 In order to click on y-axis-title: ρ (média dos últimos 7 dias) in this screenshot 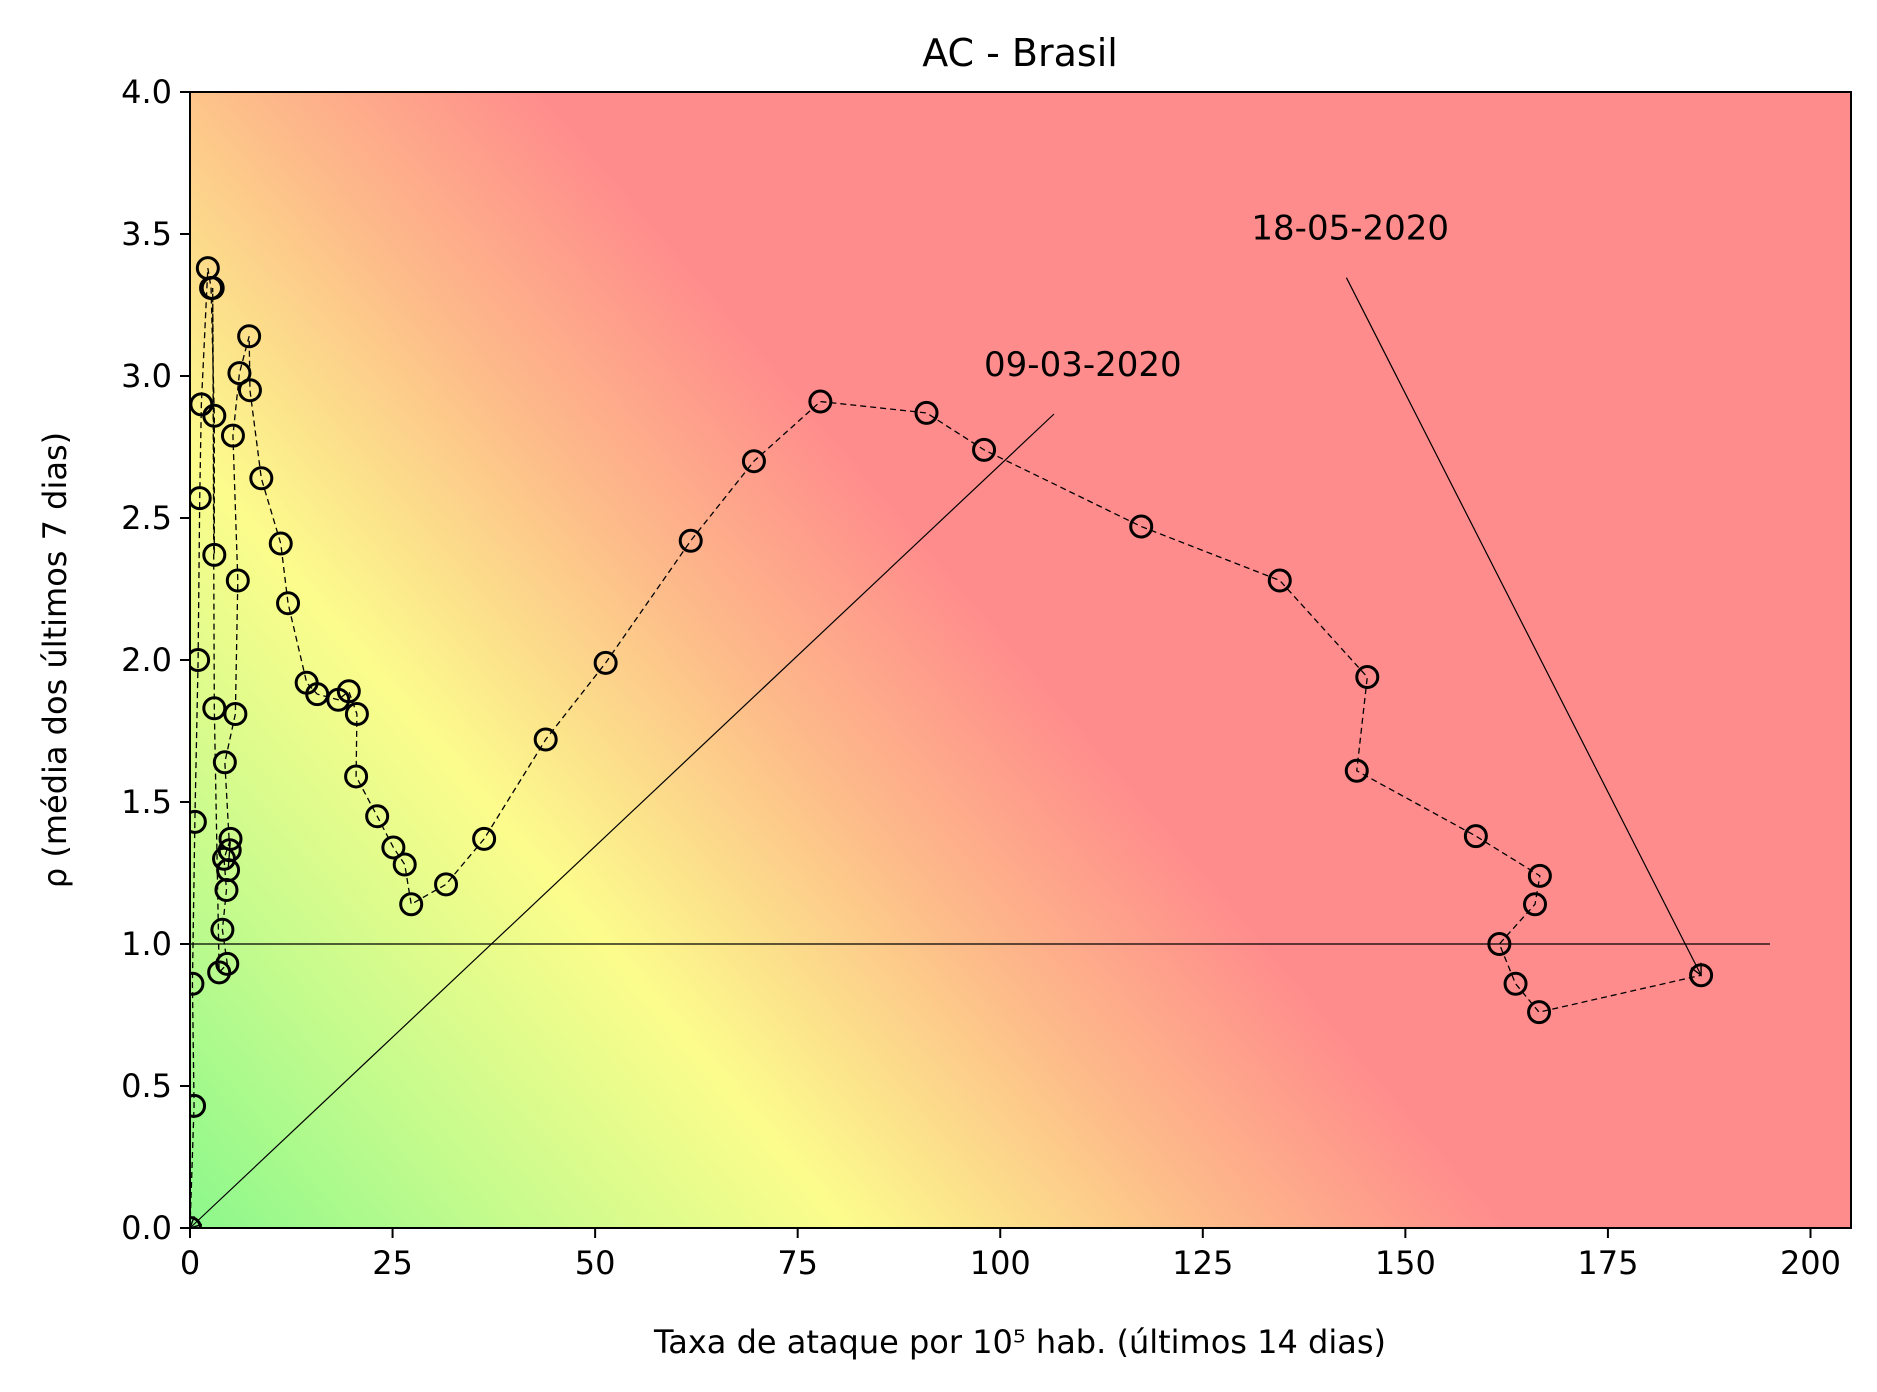, I will do `click(55, 660)`.